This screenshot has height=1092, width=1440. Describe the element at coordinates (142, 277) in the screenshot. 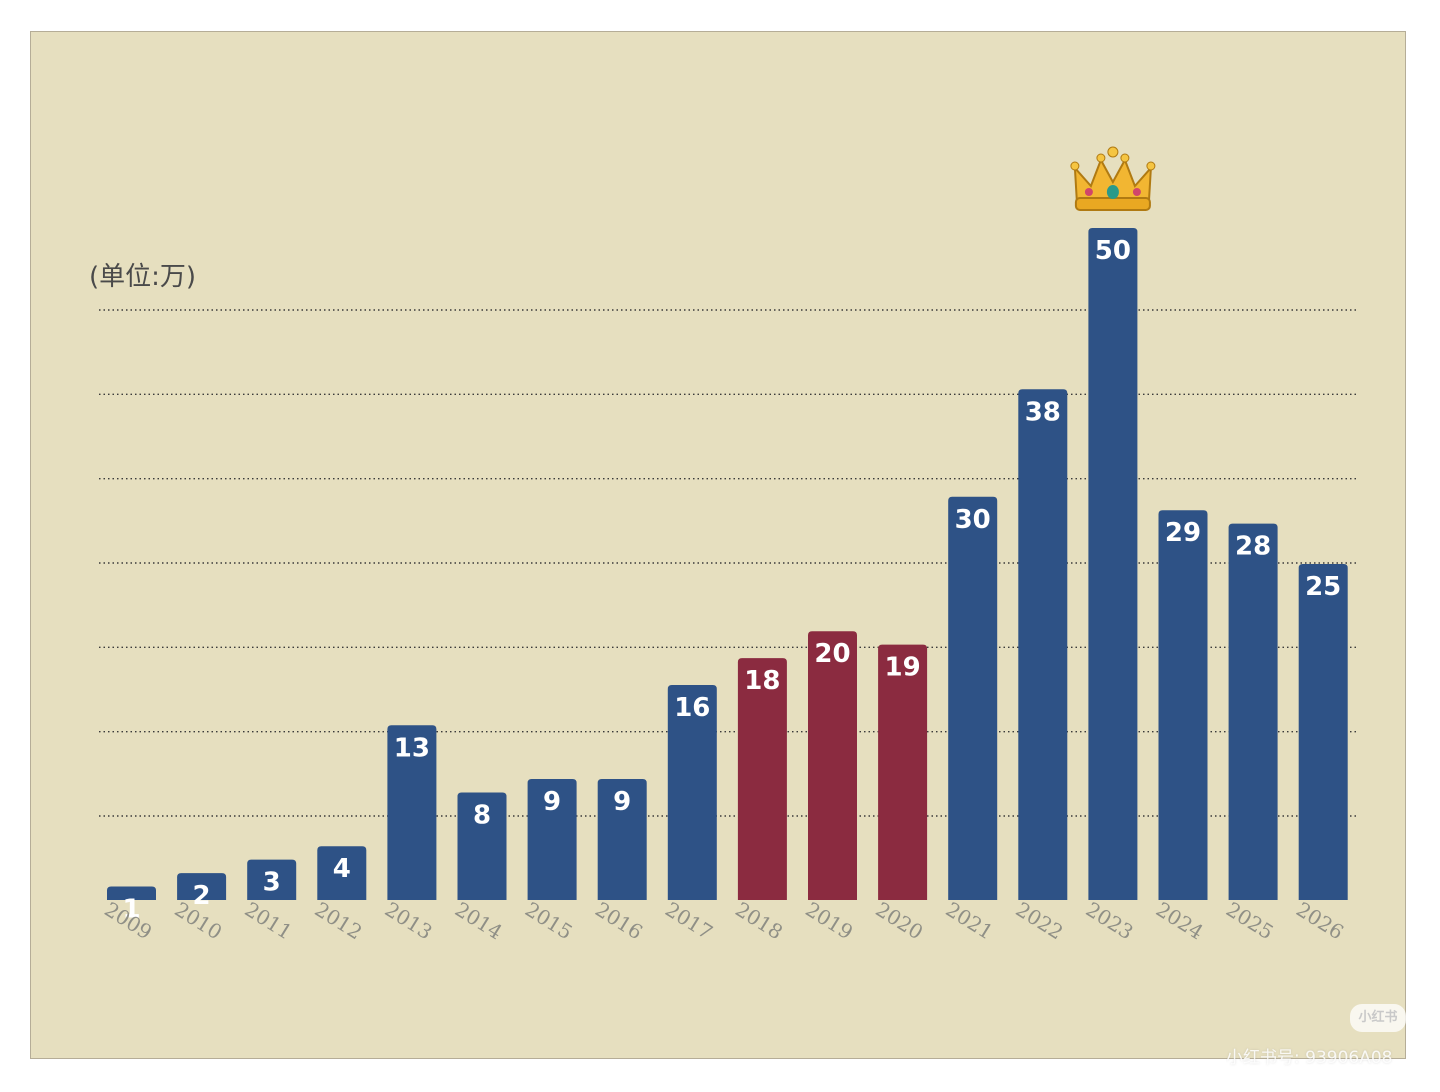

I see `unit-label: (单位:万)` at that location.